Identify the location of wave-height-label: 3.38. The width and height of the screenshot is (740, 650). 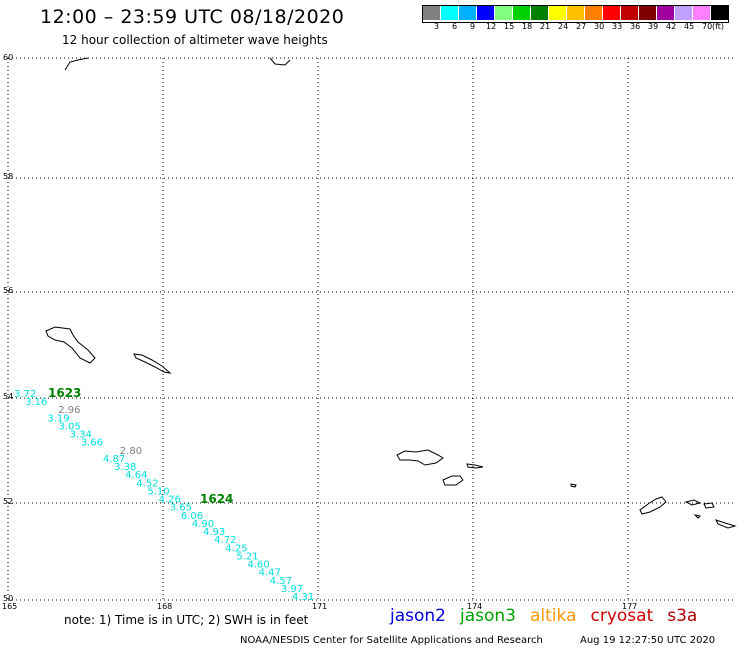
(125, 467).